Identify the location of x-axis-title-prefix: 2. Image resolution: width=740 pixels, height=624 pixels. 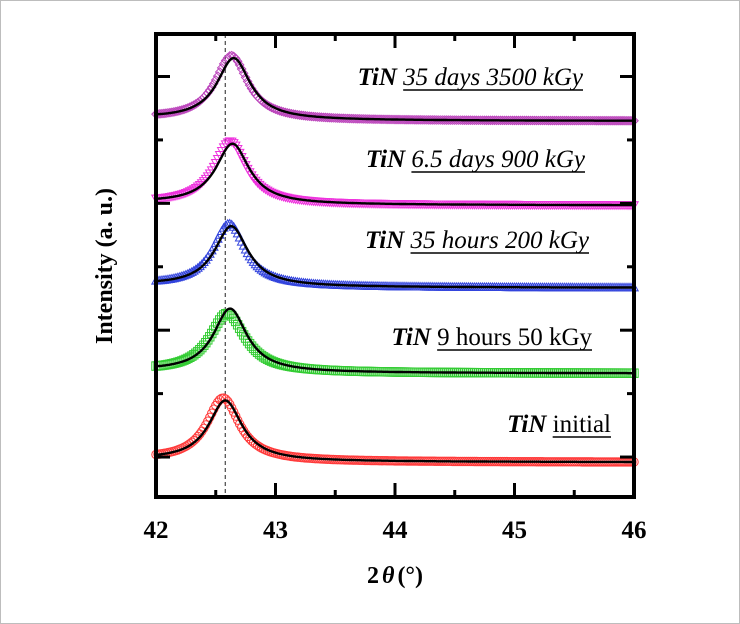
(373, 576).